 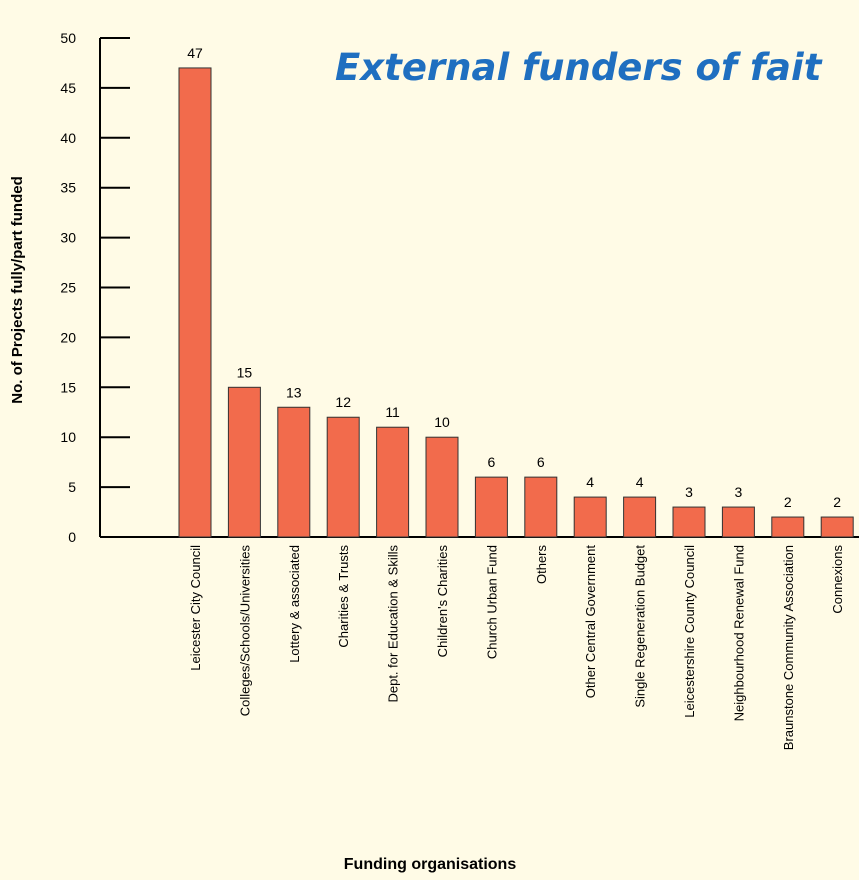 I want to click on y-tick-label: 40, so click(x=68, y=138).